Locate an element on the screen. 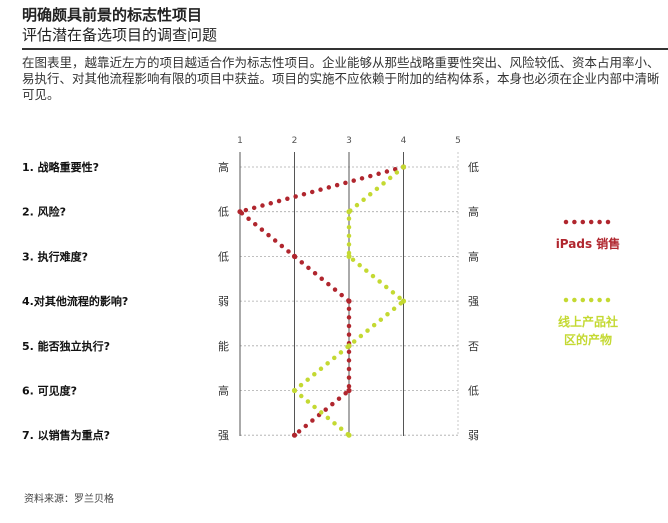 The image size is (668, 523). source-note: 资料来源：罗兰贝格 is located at coordinates (69, 499).